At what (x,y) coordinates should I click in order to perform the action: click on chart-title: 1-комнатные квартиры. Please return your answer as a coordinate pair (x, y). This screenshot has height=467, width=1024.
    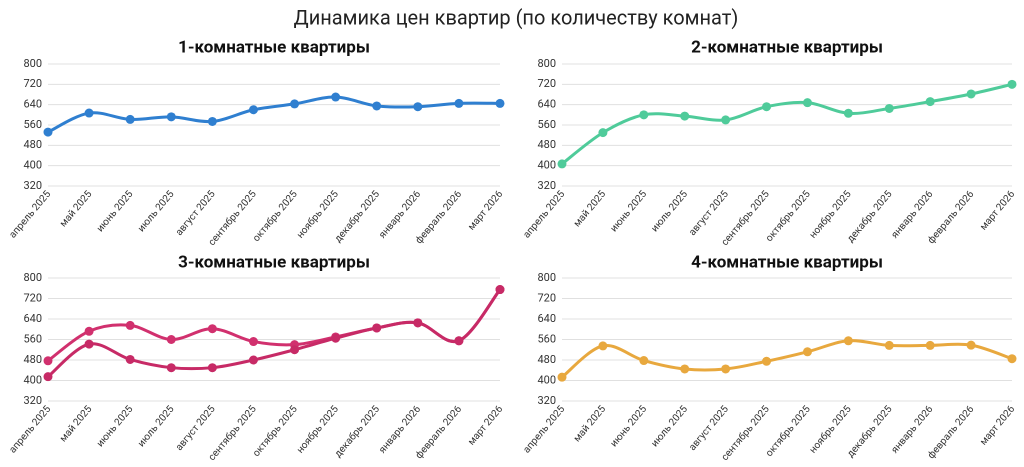
    Looking at the image, I should click on (274, 47).